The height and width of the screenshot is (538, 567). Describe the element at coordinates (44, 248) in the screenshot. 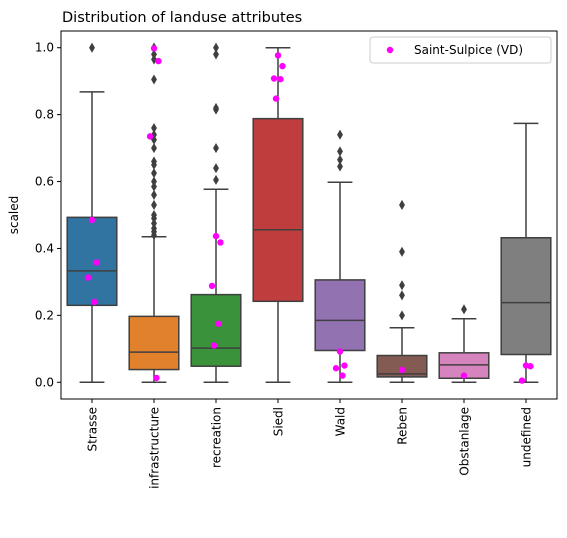

I see `y-tick-label-2: 0.4` at that location.